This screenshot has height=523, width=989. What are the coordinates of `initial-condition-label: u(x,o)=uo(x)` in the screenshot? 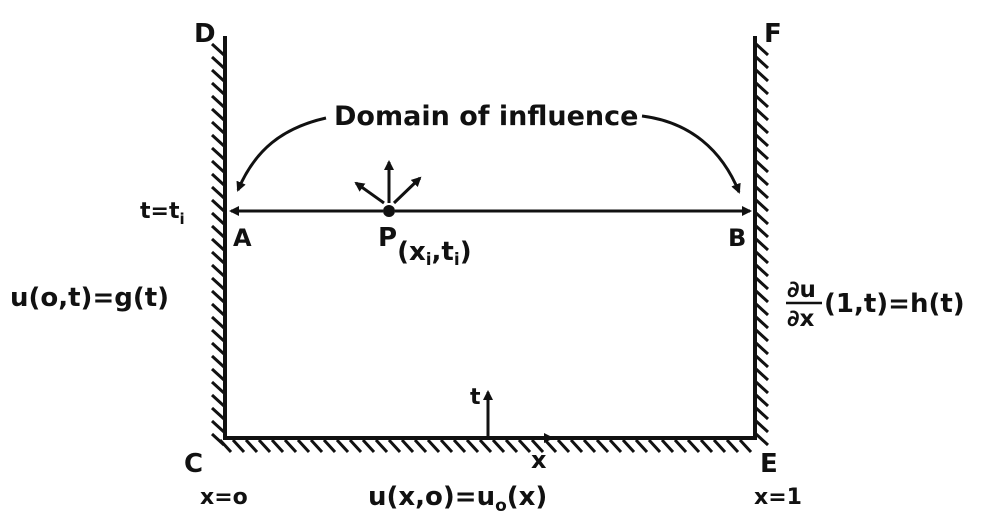 It's located at (457, 499).